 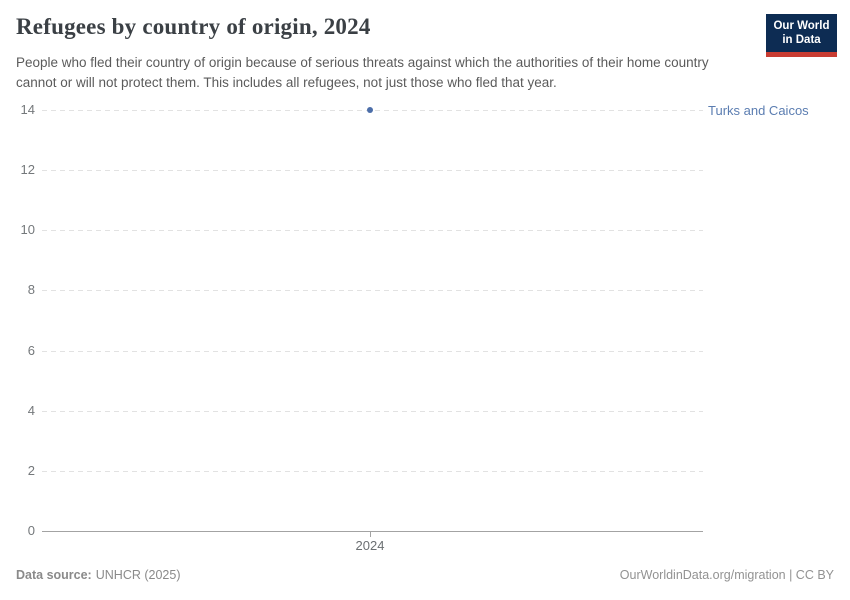 I want to click on x-axis-tick-mark, so click(x=370, y=534).